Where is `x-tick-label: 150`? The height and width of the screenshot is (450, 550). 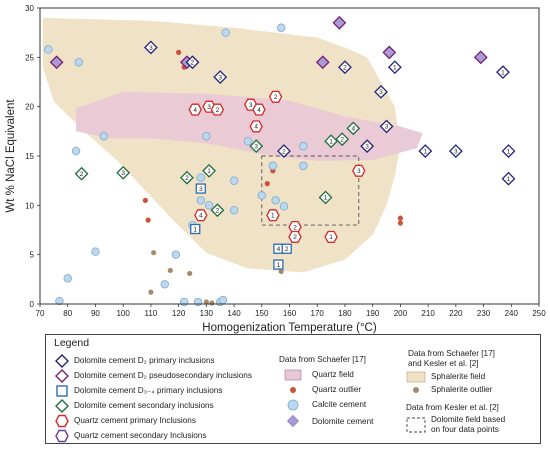 x-tick-label: 150 is located at coordinates (262, 313).